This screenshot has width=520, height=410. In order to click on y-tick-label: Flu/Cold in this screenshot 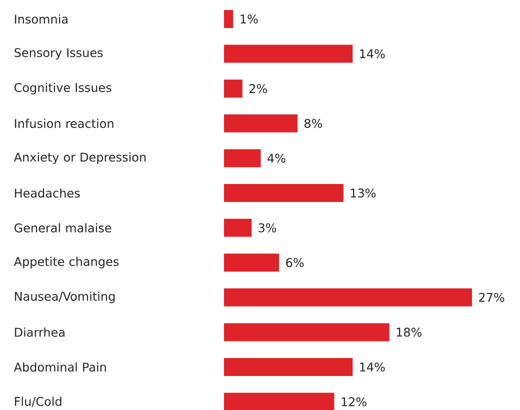, I will do `click(38, 401)`.